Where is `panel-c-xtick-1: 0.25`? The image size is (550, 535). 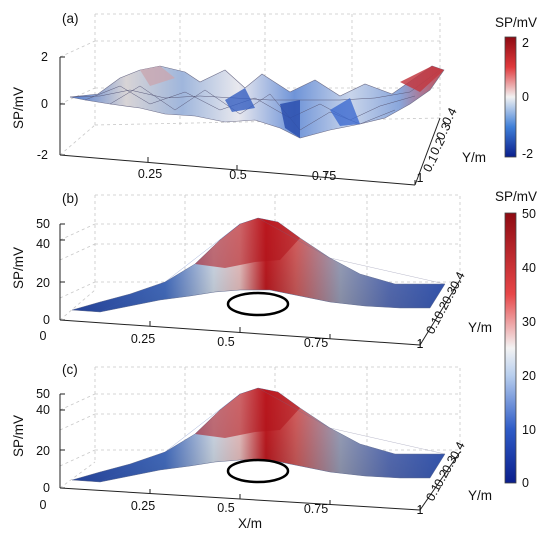 panel-c-xtick-1: 0.25 is located at coordinates (143, 506).